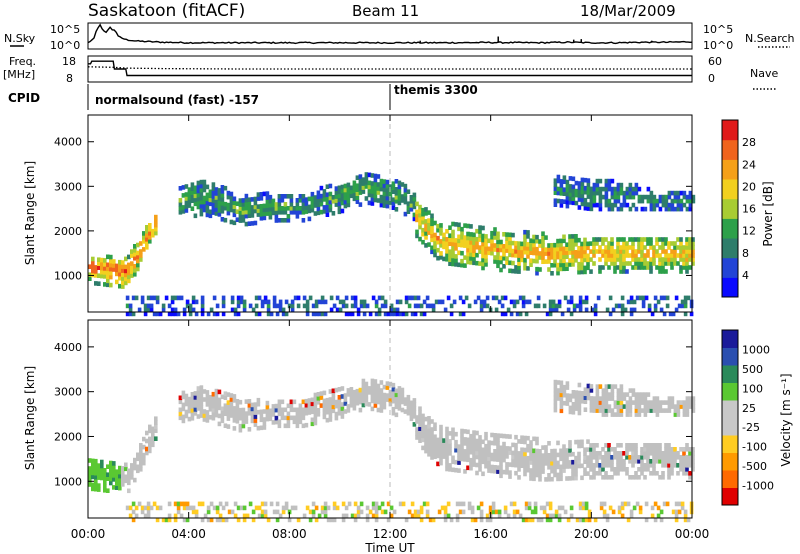 The width and height of the screenshot is (800, 554). I want to click on nave-line, so click(389, 68).